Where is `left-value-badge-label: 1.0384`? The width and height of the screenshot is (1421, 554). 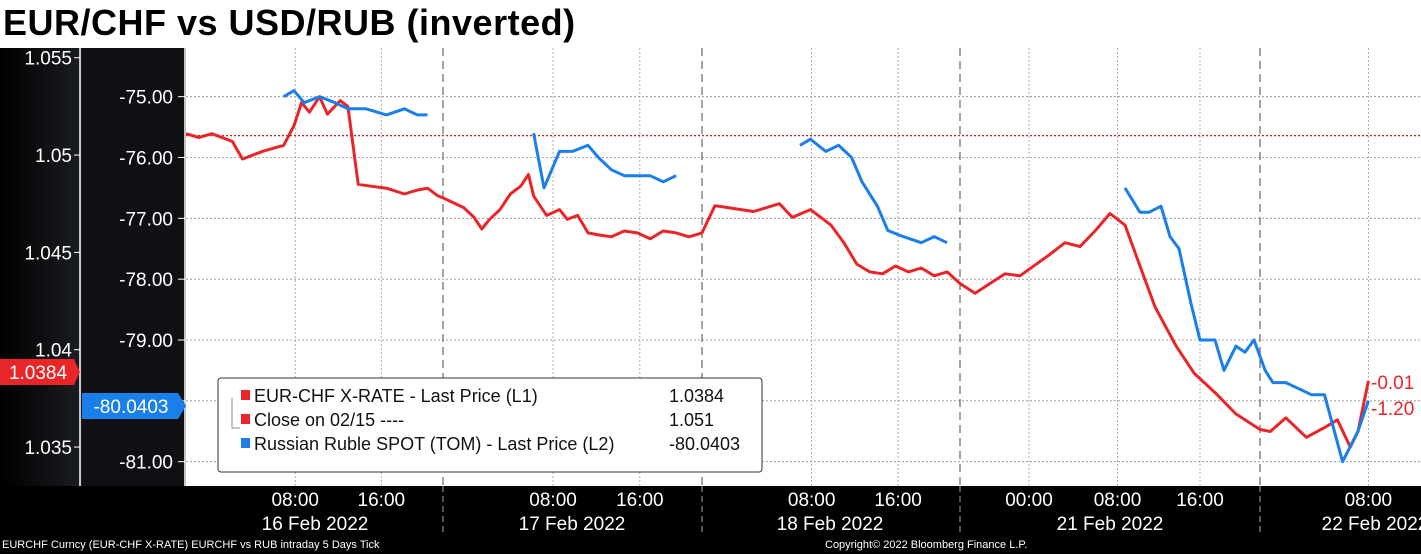 left-value-badge-label: 1.0384 is located at coordinates (38, 373).